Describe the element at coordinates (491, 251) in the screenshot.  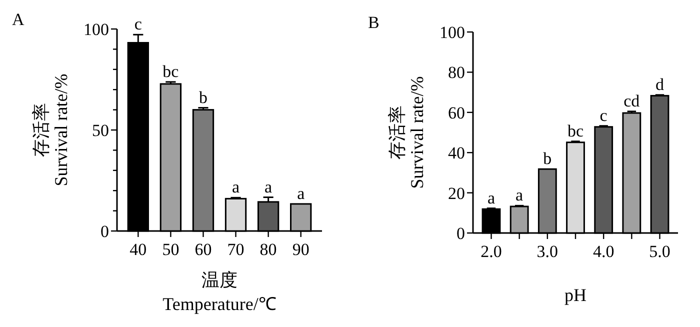
I see `x-tick-label: 2.0` at that location.